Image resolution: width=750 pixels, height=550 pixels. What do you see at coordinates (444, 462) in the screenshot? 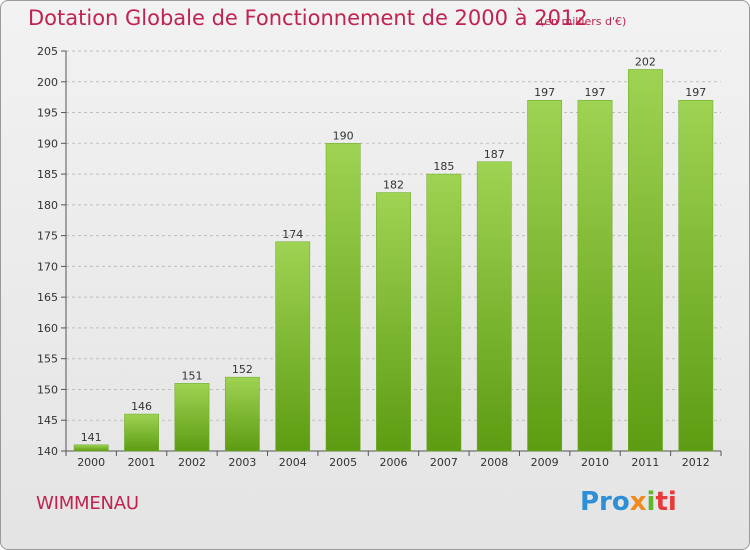
I see `x-tick-label: 2007` at bounding box center [444, 462].